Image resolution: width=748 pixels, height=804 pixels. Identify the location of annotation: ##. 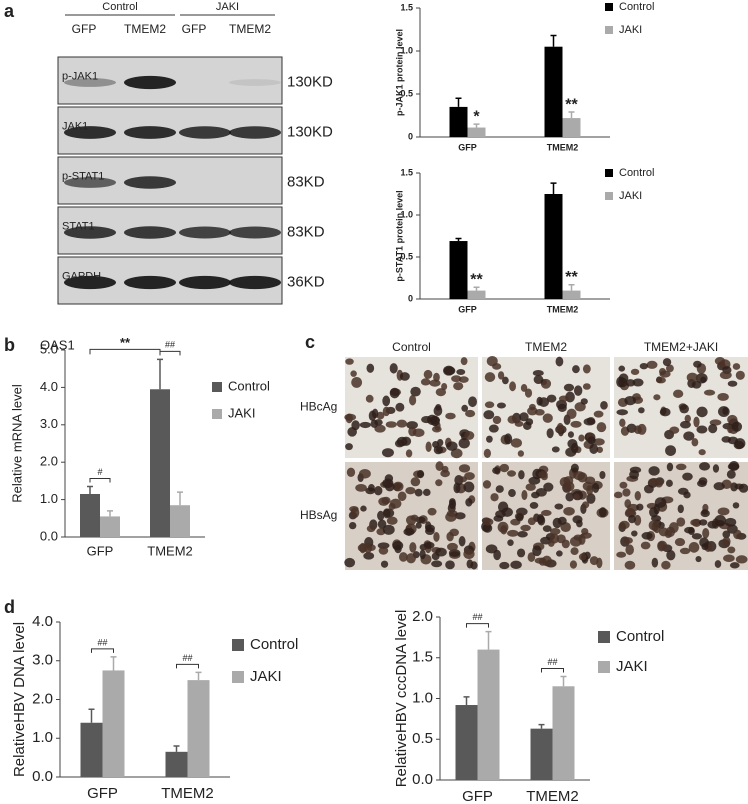
(187, 658).